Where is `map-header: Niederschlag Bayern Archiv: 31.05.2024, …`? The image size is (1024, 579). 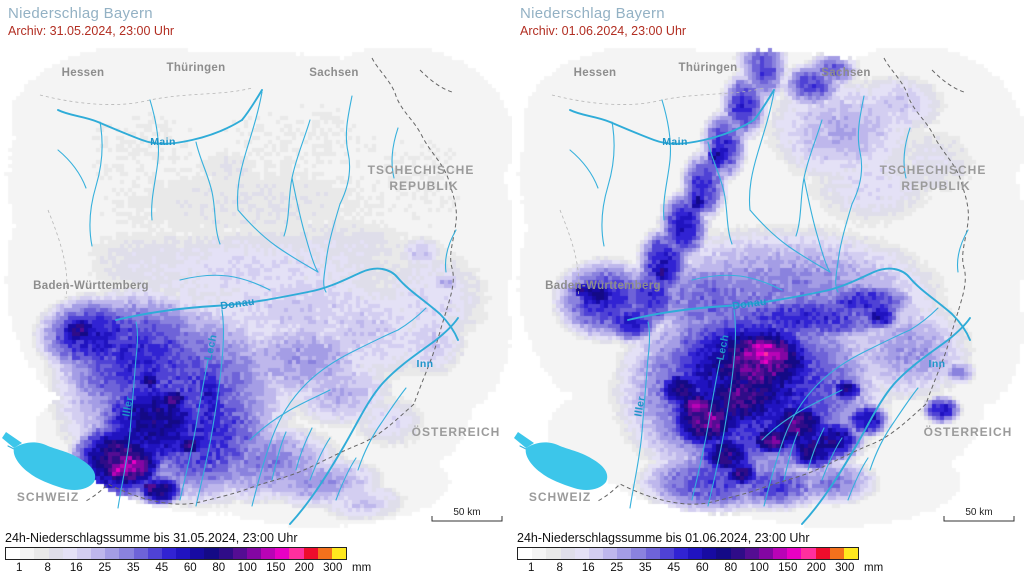 map-header: Niederschlag Bayern Archiv: 31.05.2024, … is located at coordinates (91, 21).